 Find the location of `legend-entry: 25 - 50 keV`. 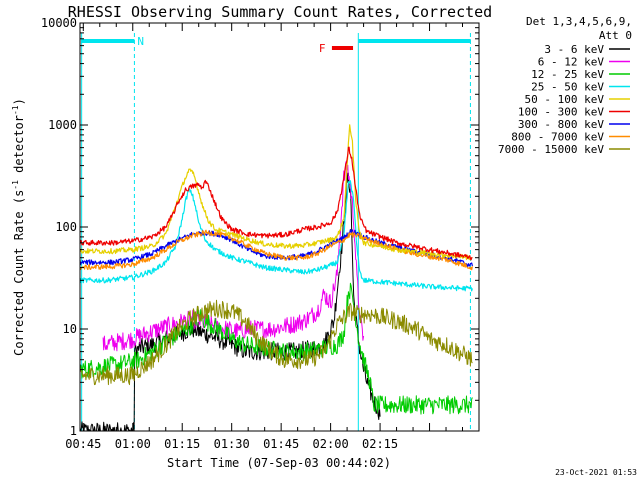

legend-entry: 25 - 50 keV is located at coordinates (567, 87).